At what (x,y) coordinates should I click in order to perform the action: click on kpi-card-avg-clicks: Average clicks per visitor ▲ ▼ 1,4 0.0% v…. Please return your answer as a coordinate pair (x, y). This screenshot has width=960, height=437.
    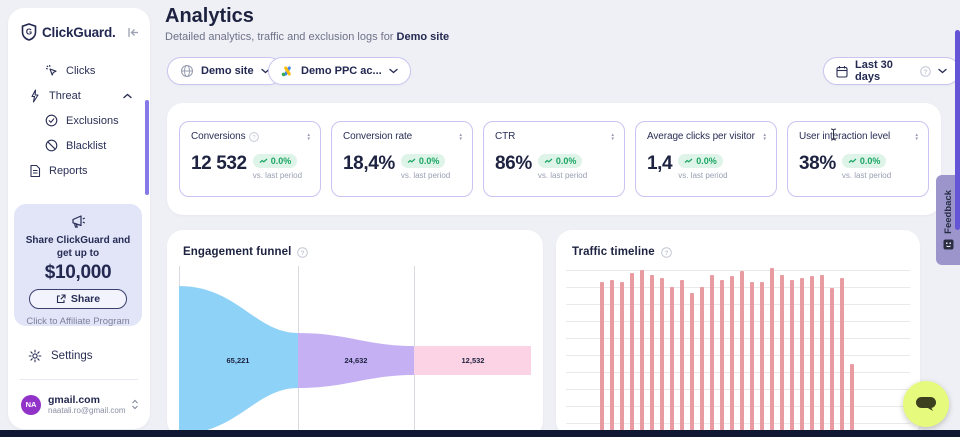
    Looking at the image, I should click on (706, 159).